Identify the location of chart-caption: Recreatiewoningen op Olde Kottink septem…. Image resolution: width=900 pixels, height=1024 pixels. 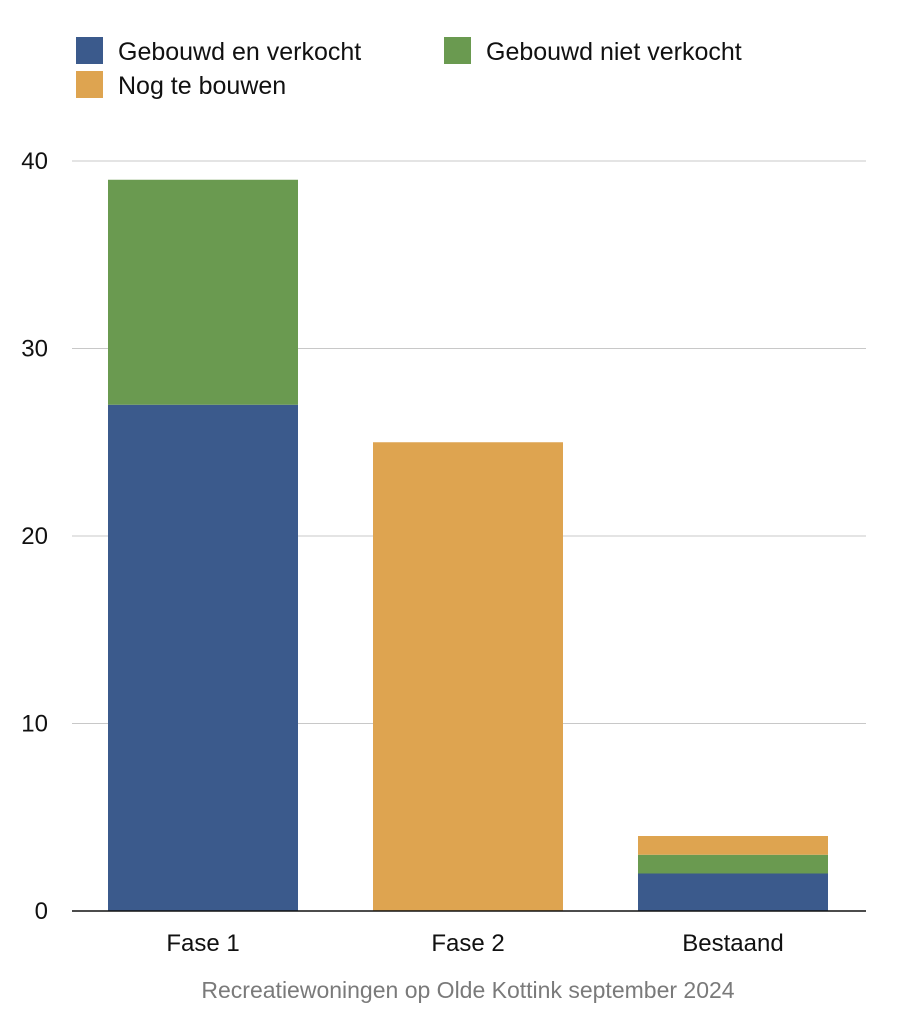
(467, 990).